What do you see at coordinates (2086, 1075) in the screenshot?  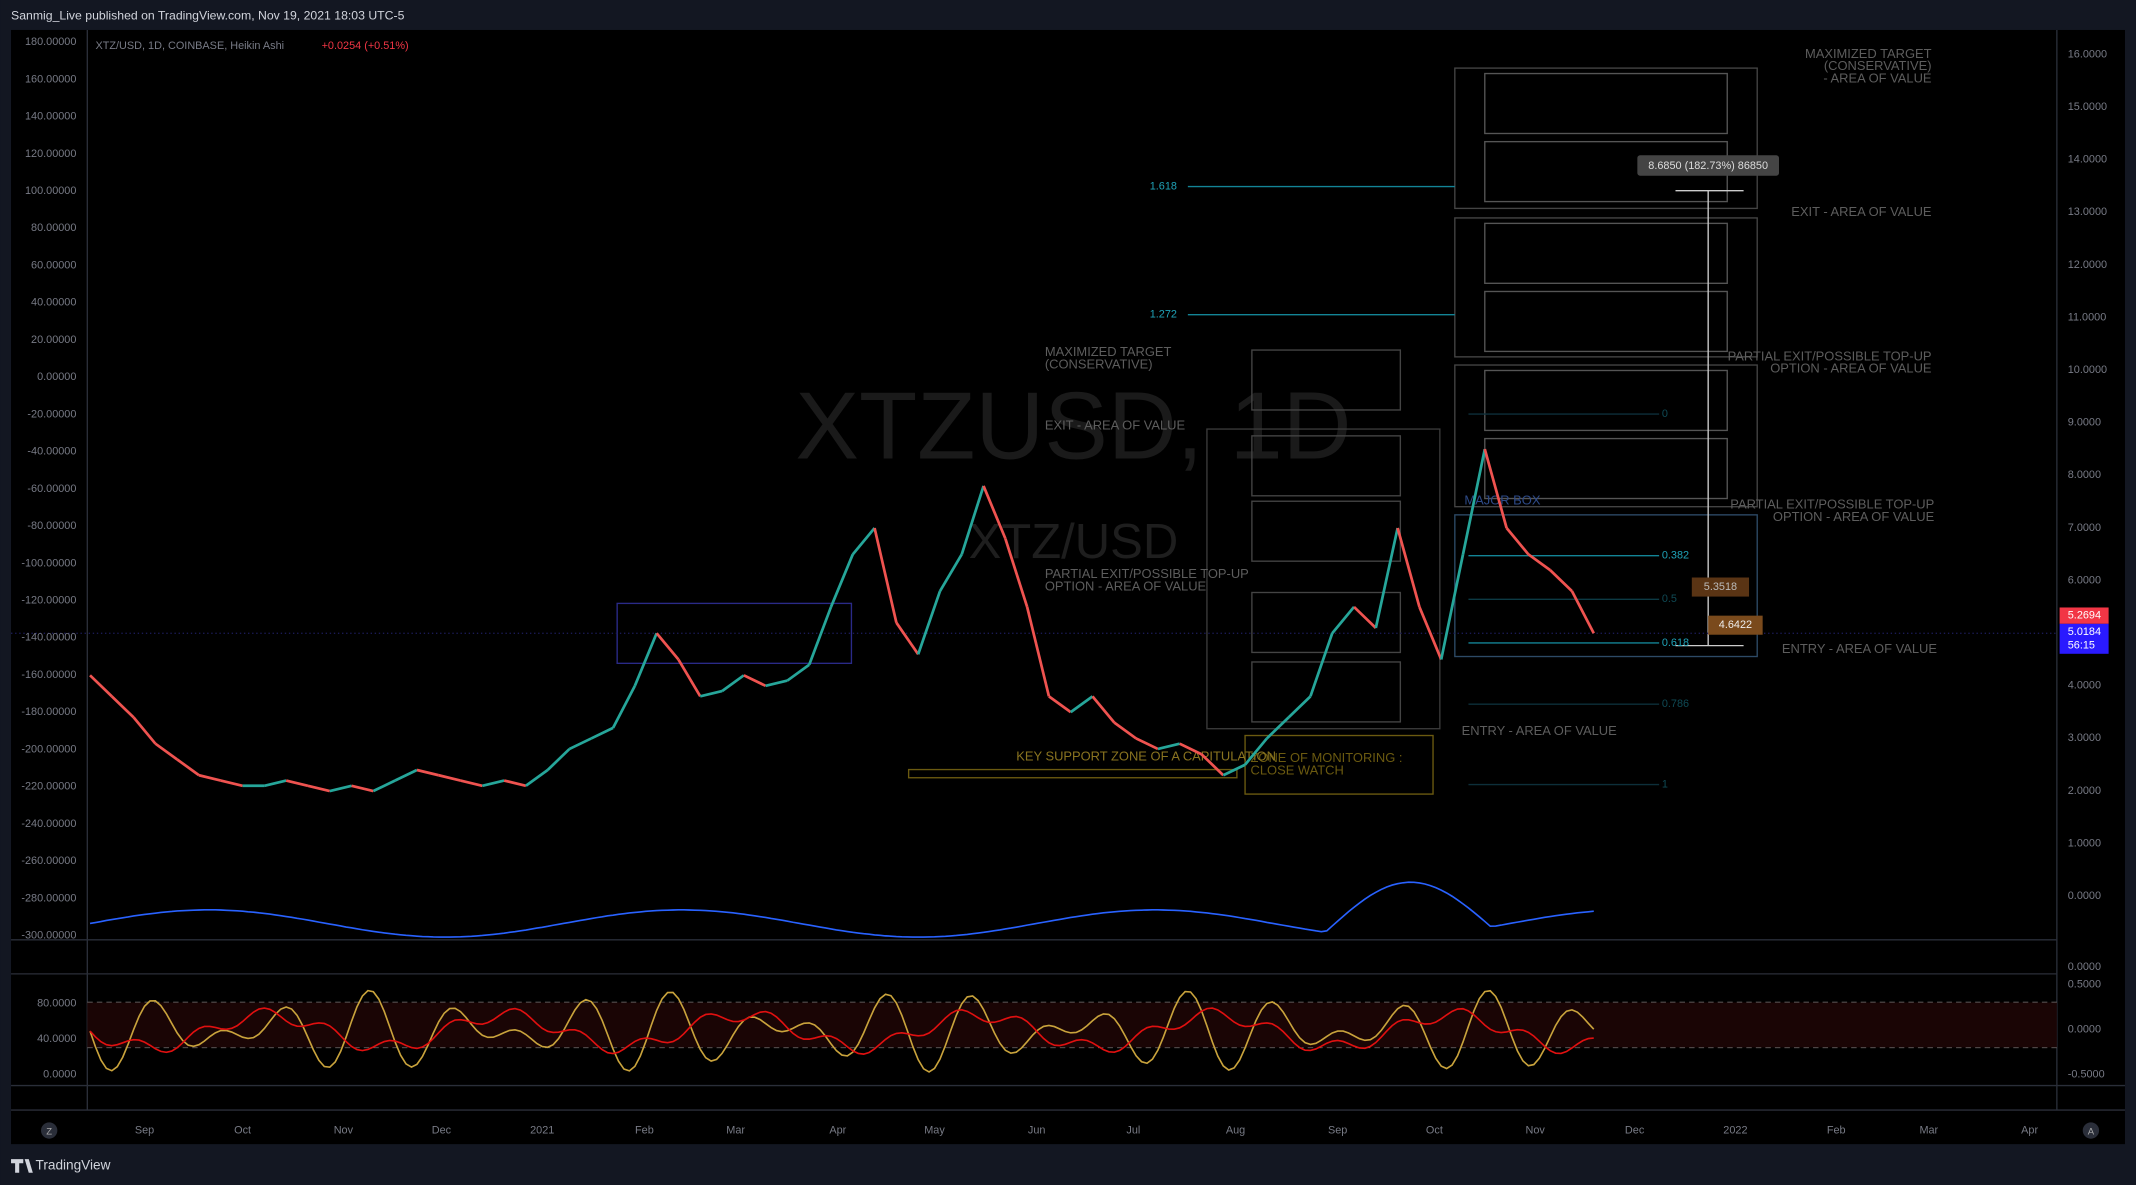 I see `indicator-right-label: -0.5000` at bounding box center [2086, 1075].